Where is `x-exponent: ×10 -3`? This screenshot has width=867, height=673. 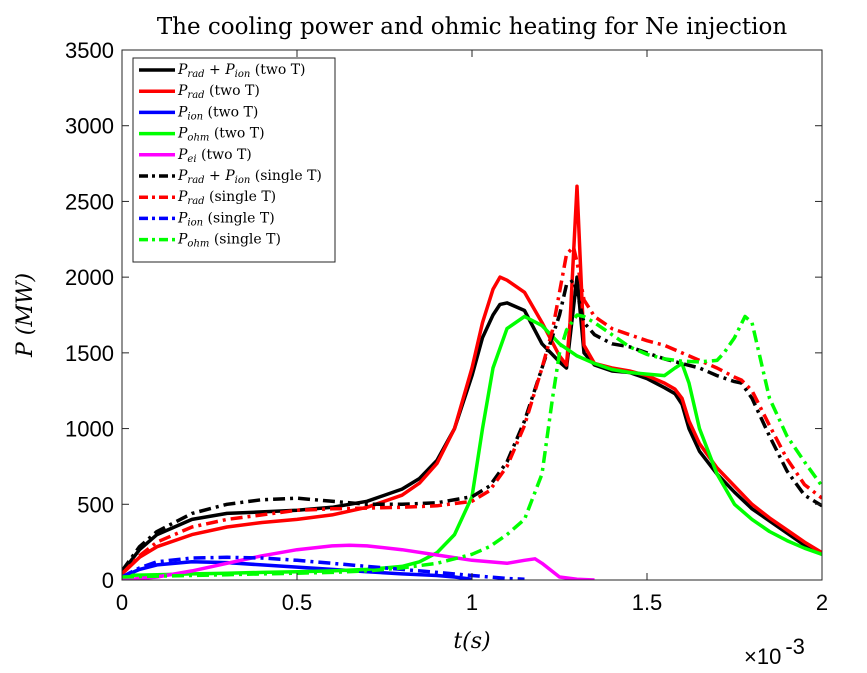 x-exponent: ×10 -3 is located at coordinates (774, 651).